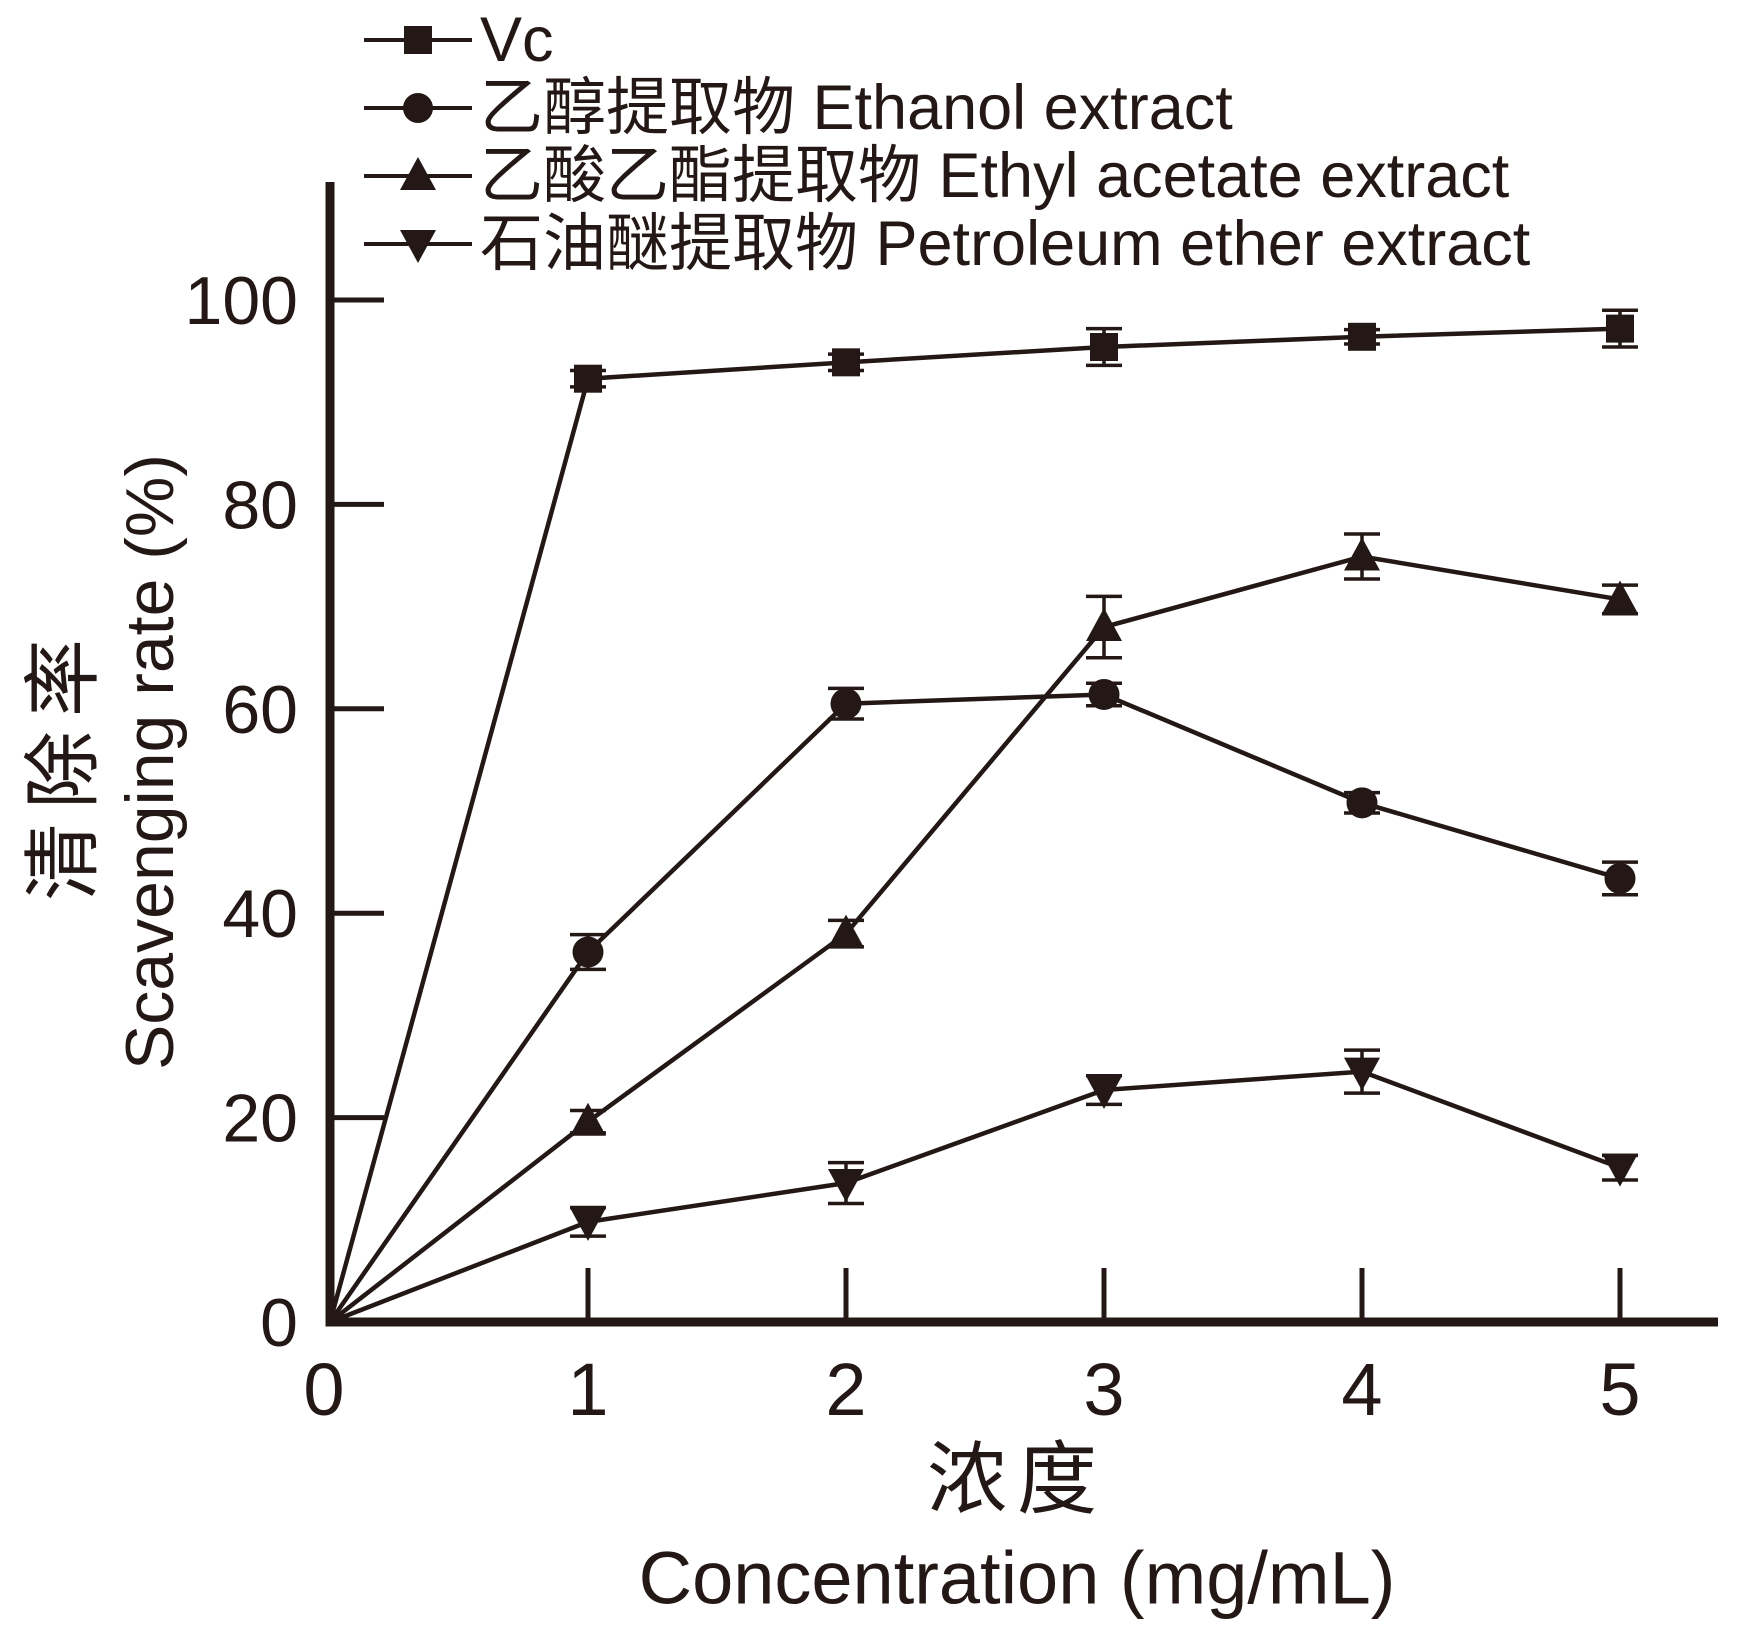  What do you see at coordinates (588, 378) in the screenshot?
I see `square-marker-vc-x1` at bounding box center [588, 378].